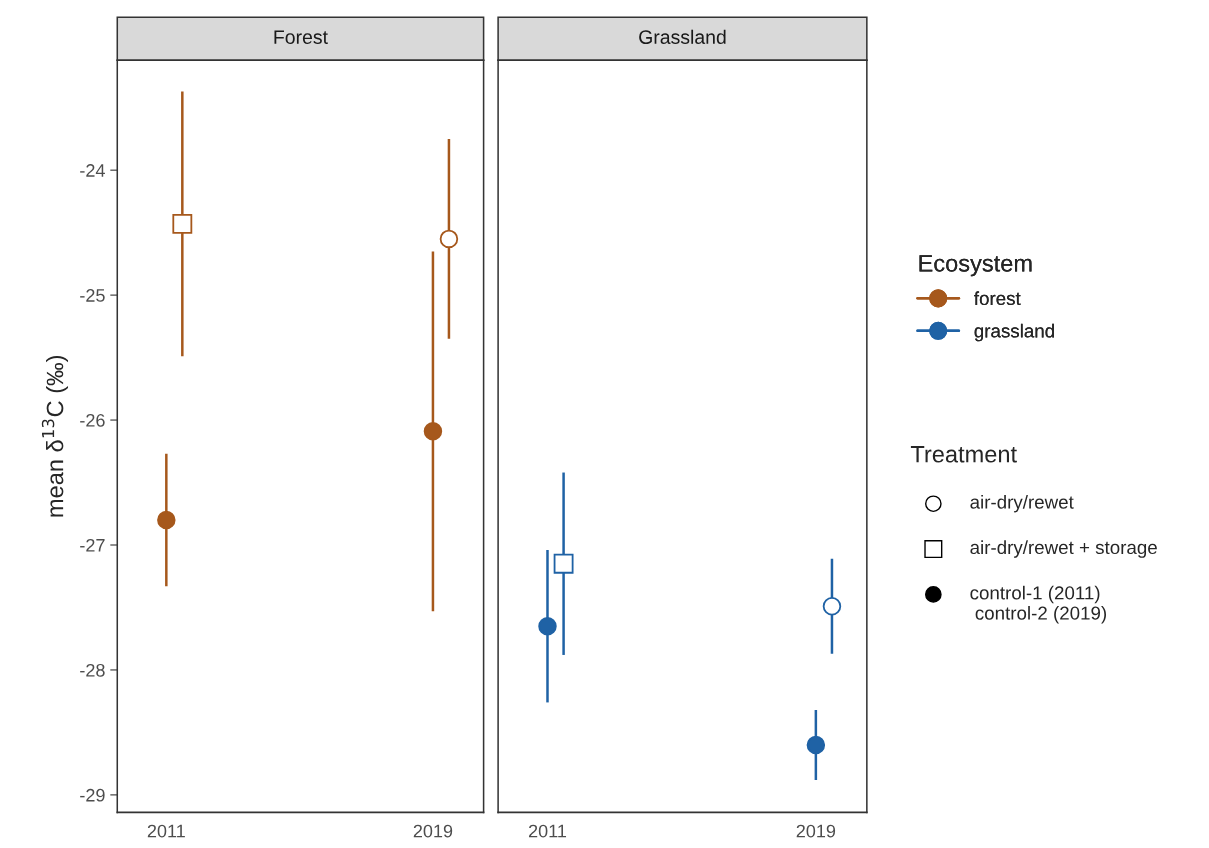 Image resolution: width=1209 pixels, height=848 pixels. Describe the element at coordinates (1014, 332) in the screenshot. I see `category-label: grassland` at that location.